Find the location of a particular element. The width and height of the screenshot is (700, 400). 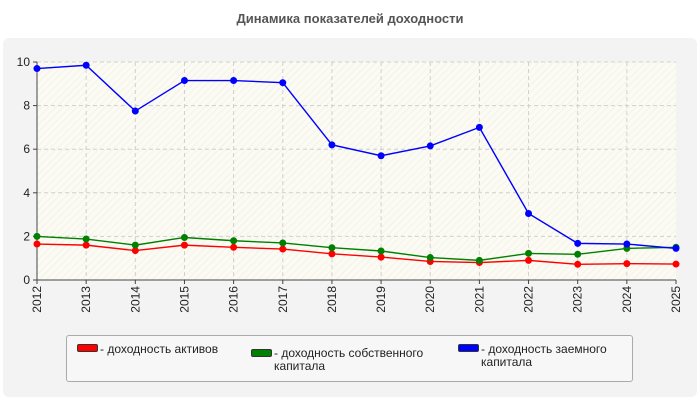

legend-label-equity: - доходность собственного капитала is located at coordinates (349, 359).